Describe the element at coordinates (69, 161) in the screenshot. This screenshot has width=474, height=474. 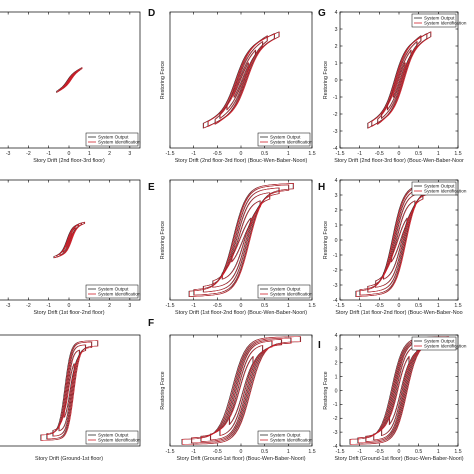
I see `x-axis-label: Story Drift (2nd floor-3rd floor)` at that location.